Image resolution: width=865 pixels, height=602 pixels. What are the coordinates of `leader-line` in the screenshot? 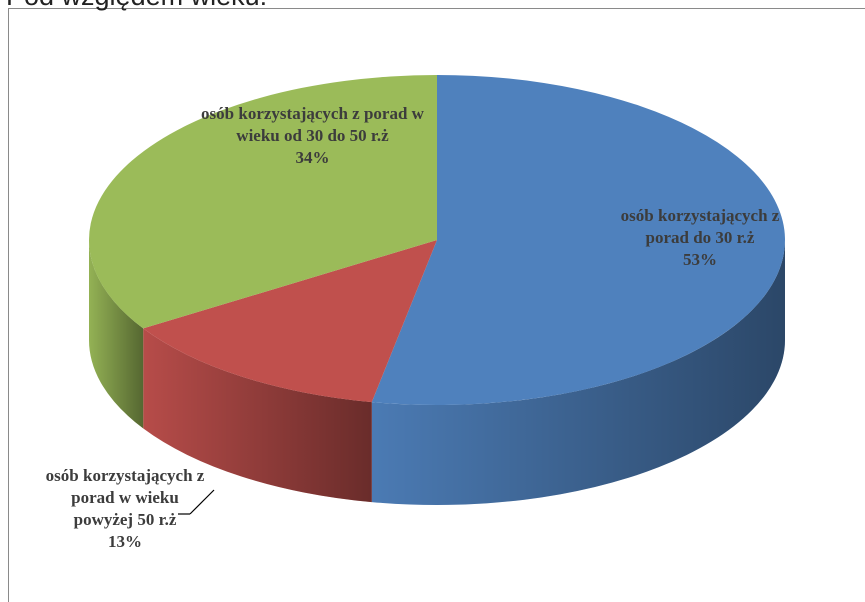 It's located at (202, 502).